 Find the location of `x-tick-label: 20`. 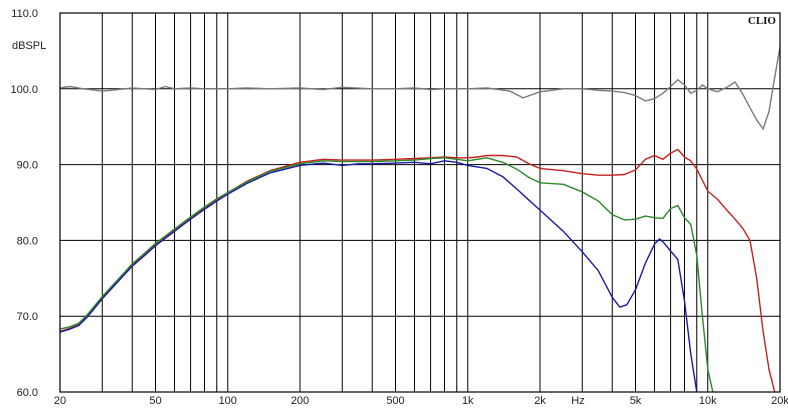

x-tick-label: 20 is located at coordinates (60, 401).